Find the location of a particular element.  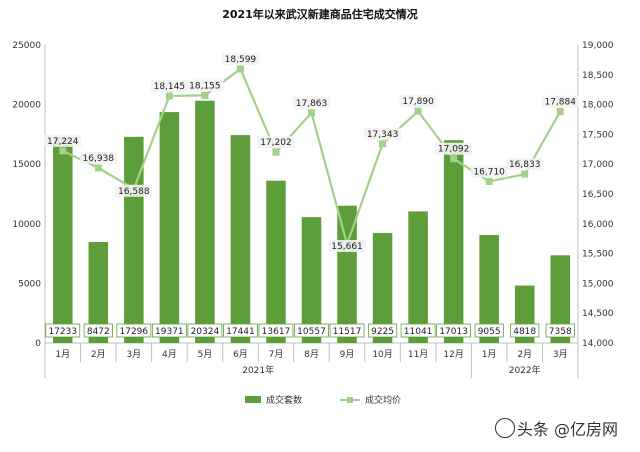

line-value-label: 17,092 is located at coordinates (454, 150).